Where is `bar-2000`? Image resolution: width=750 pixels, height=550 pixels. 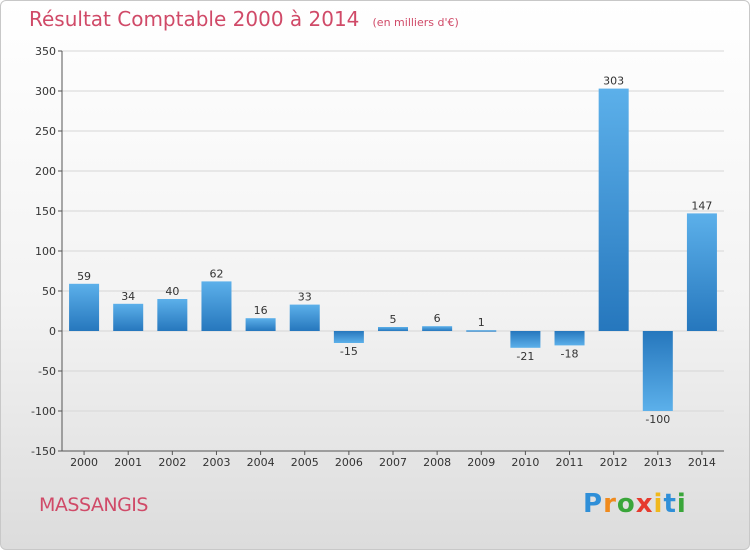 bar-2000 is located at coordinates (84, 307).